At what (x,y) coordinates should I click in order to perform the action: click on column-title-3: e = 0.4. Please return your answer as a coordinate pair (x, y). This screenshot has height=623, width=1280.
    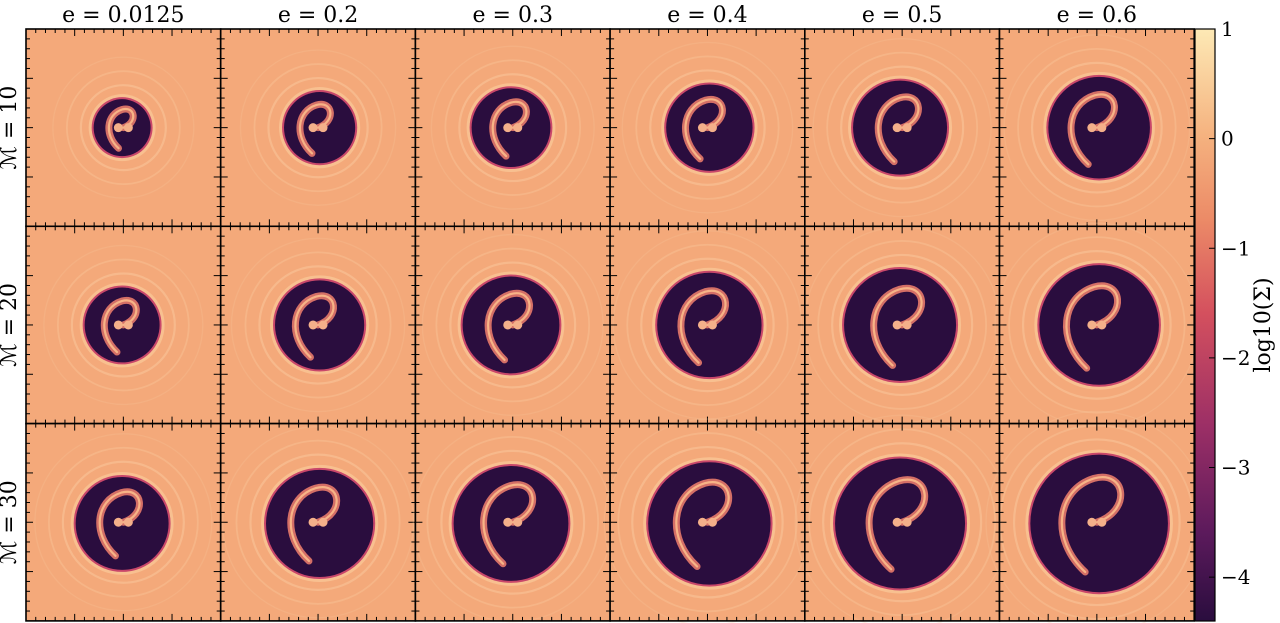
    Looking at the image, I should click on (707, 15).